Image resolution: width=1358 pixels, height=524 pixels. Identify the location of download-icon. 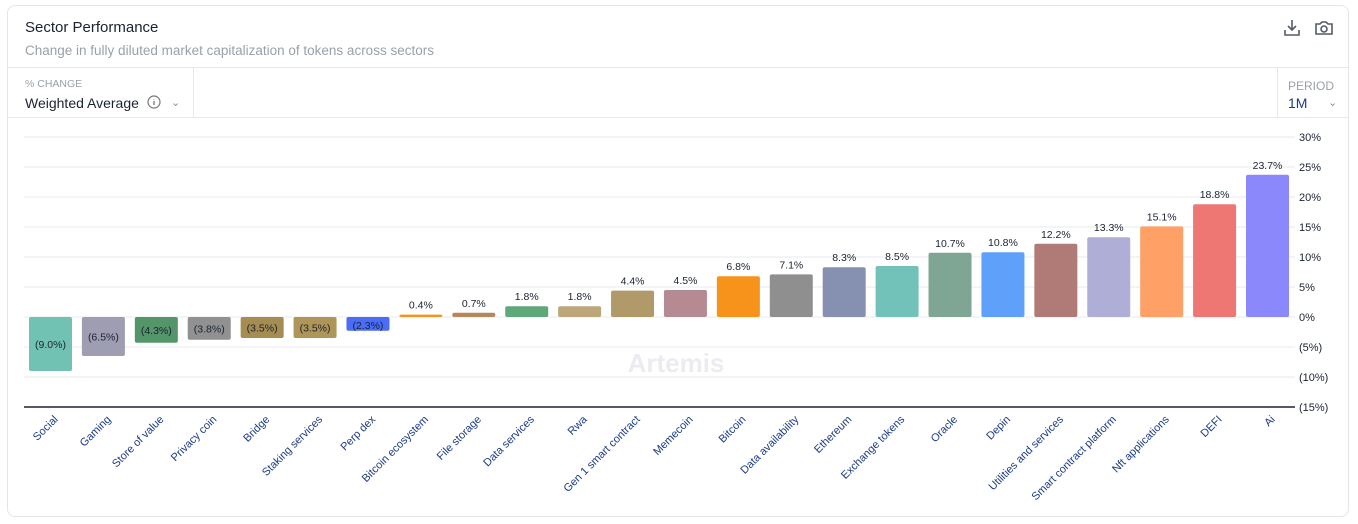
(1292, 28).